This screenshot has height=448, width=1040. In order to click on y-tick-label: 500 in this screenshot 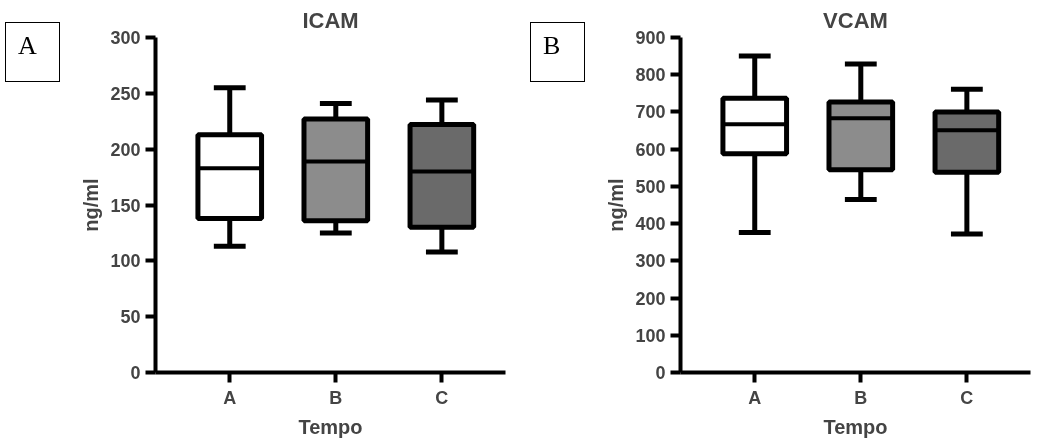, I will do `click(650, 186)`.